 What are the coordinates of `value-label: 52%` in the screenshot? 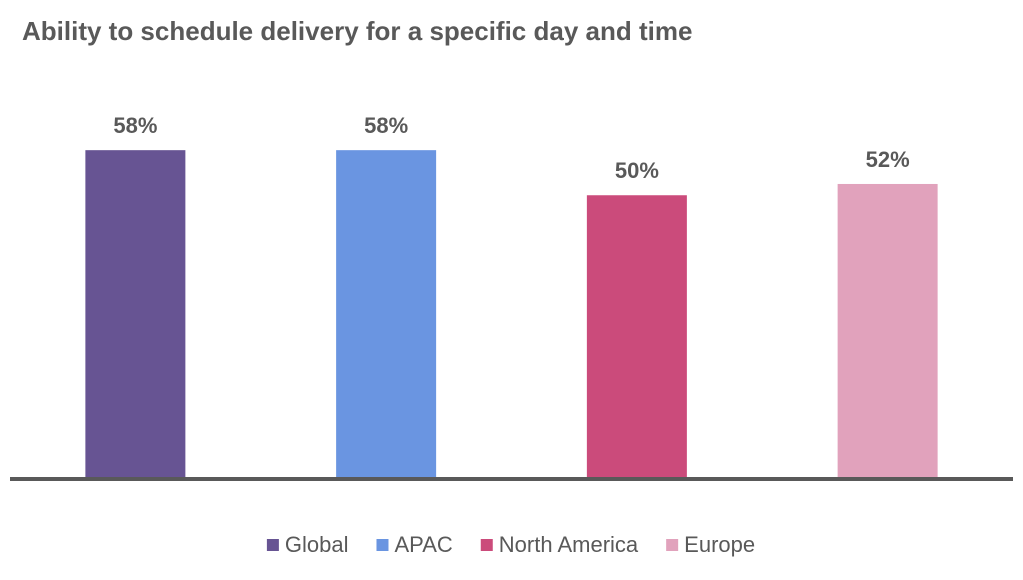 It's located at (888, 159).